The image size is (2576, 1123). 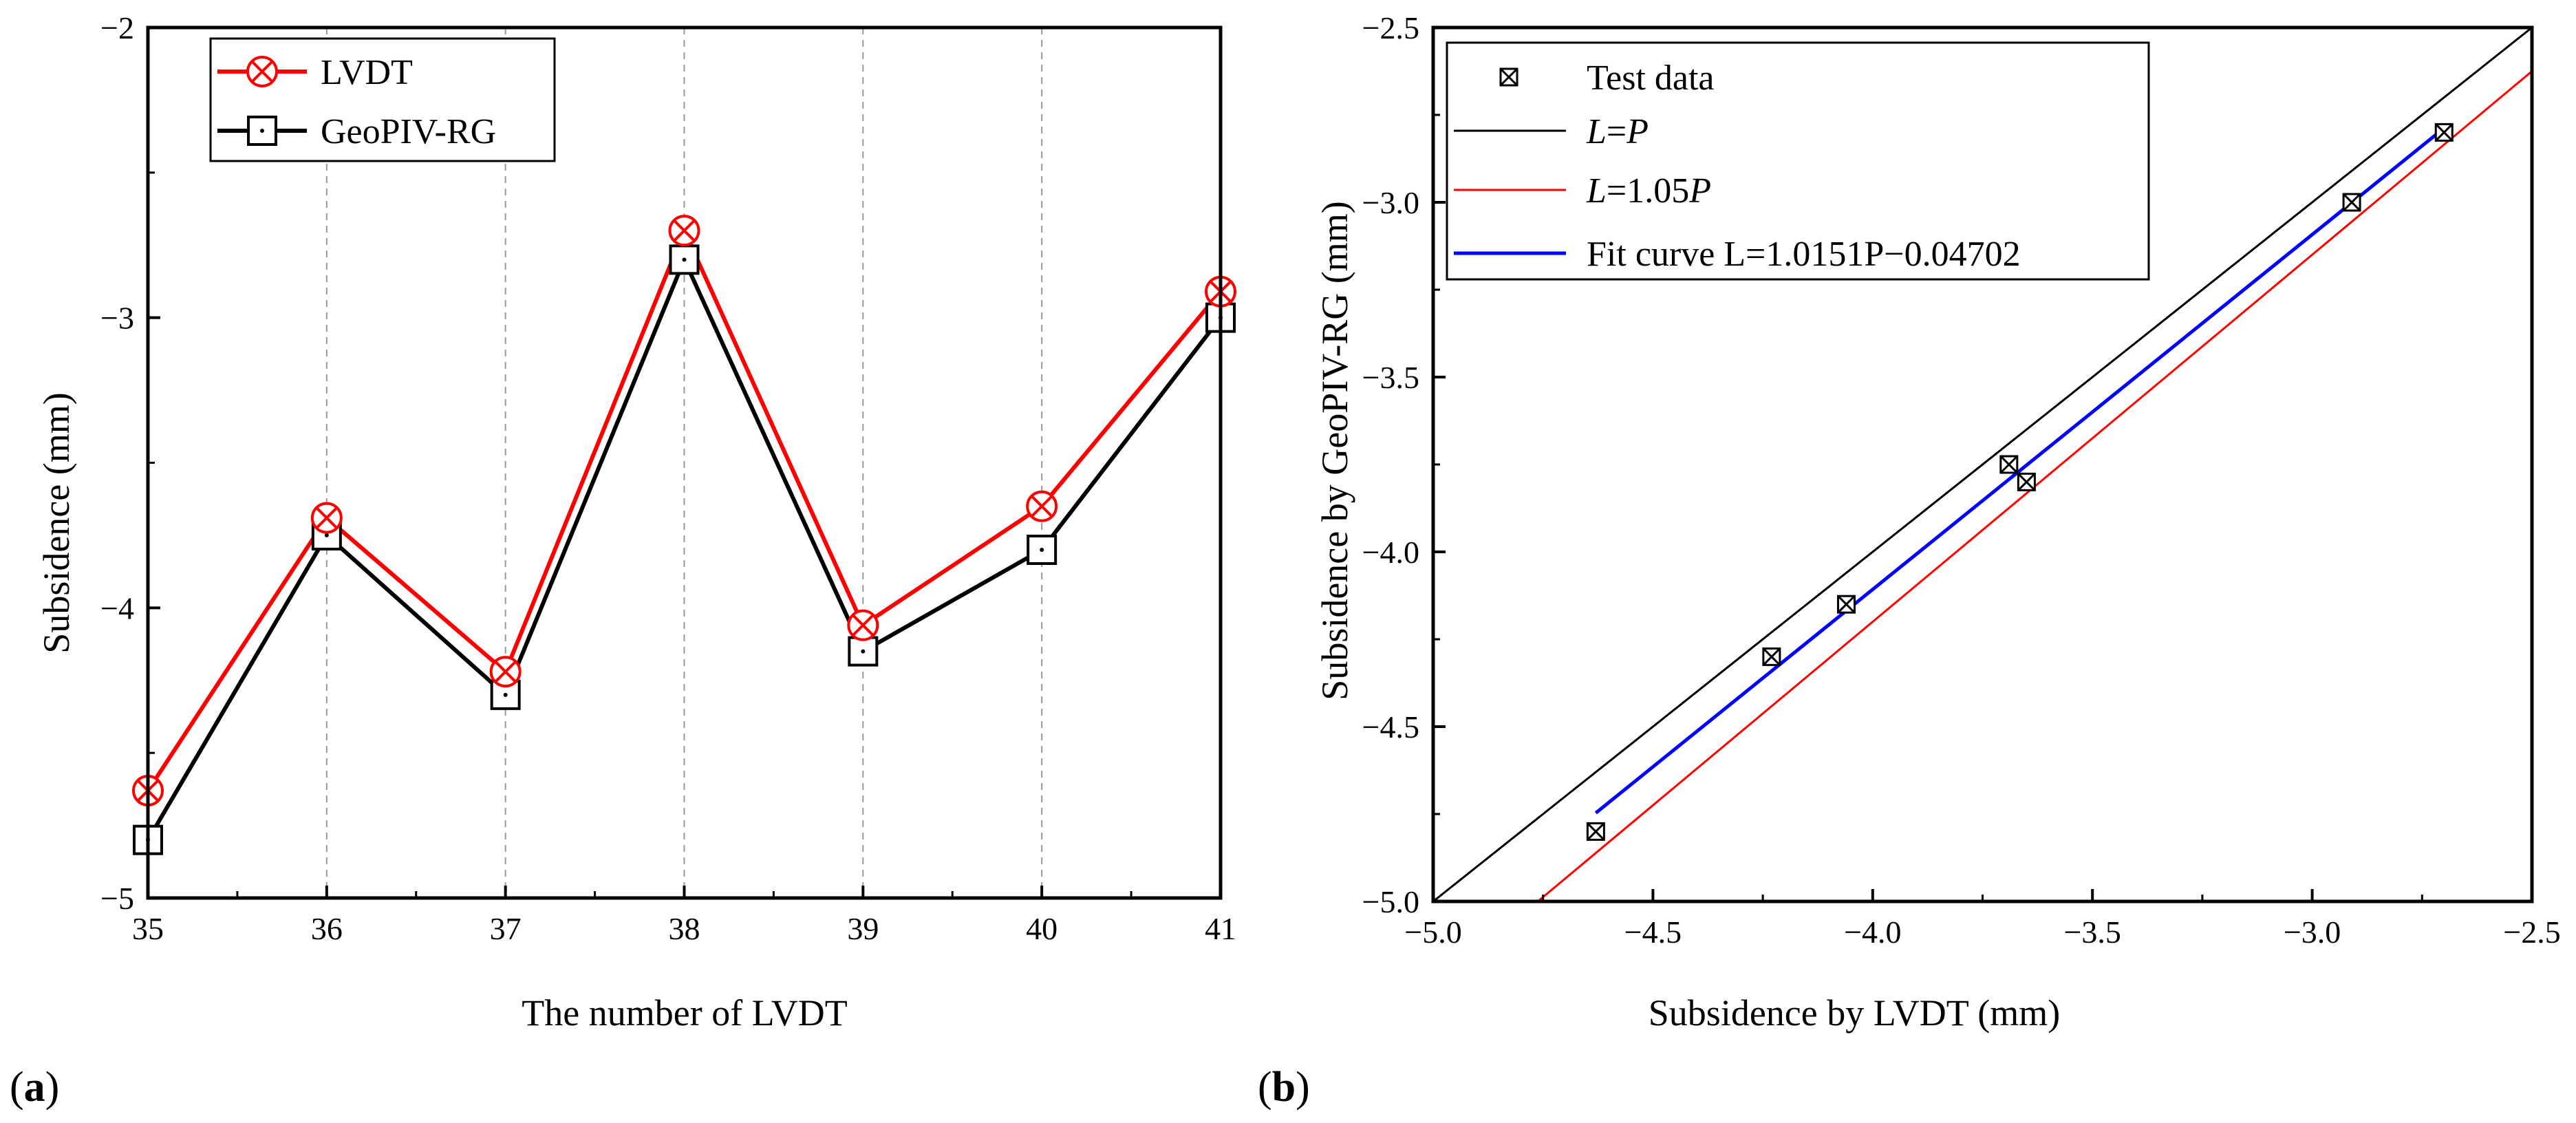 I want to click on b-x-tick-label: −3.0, so click(x=2312, y=932).